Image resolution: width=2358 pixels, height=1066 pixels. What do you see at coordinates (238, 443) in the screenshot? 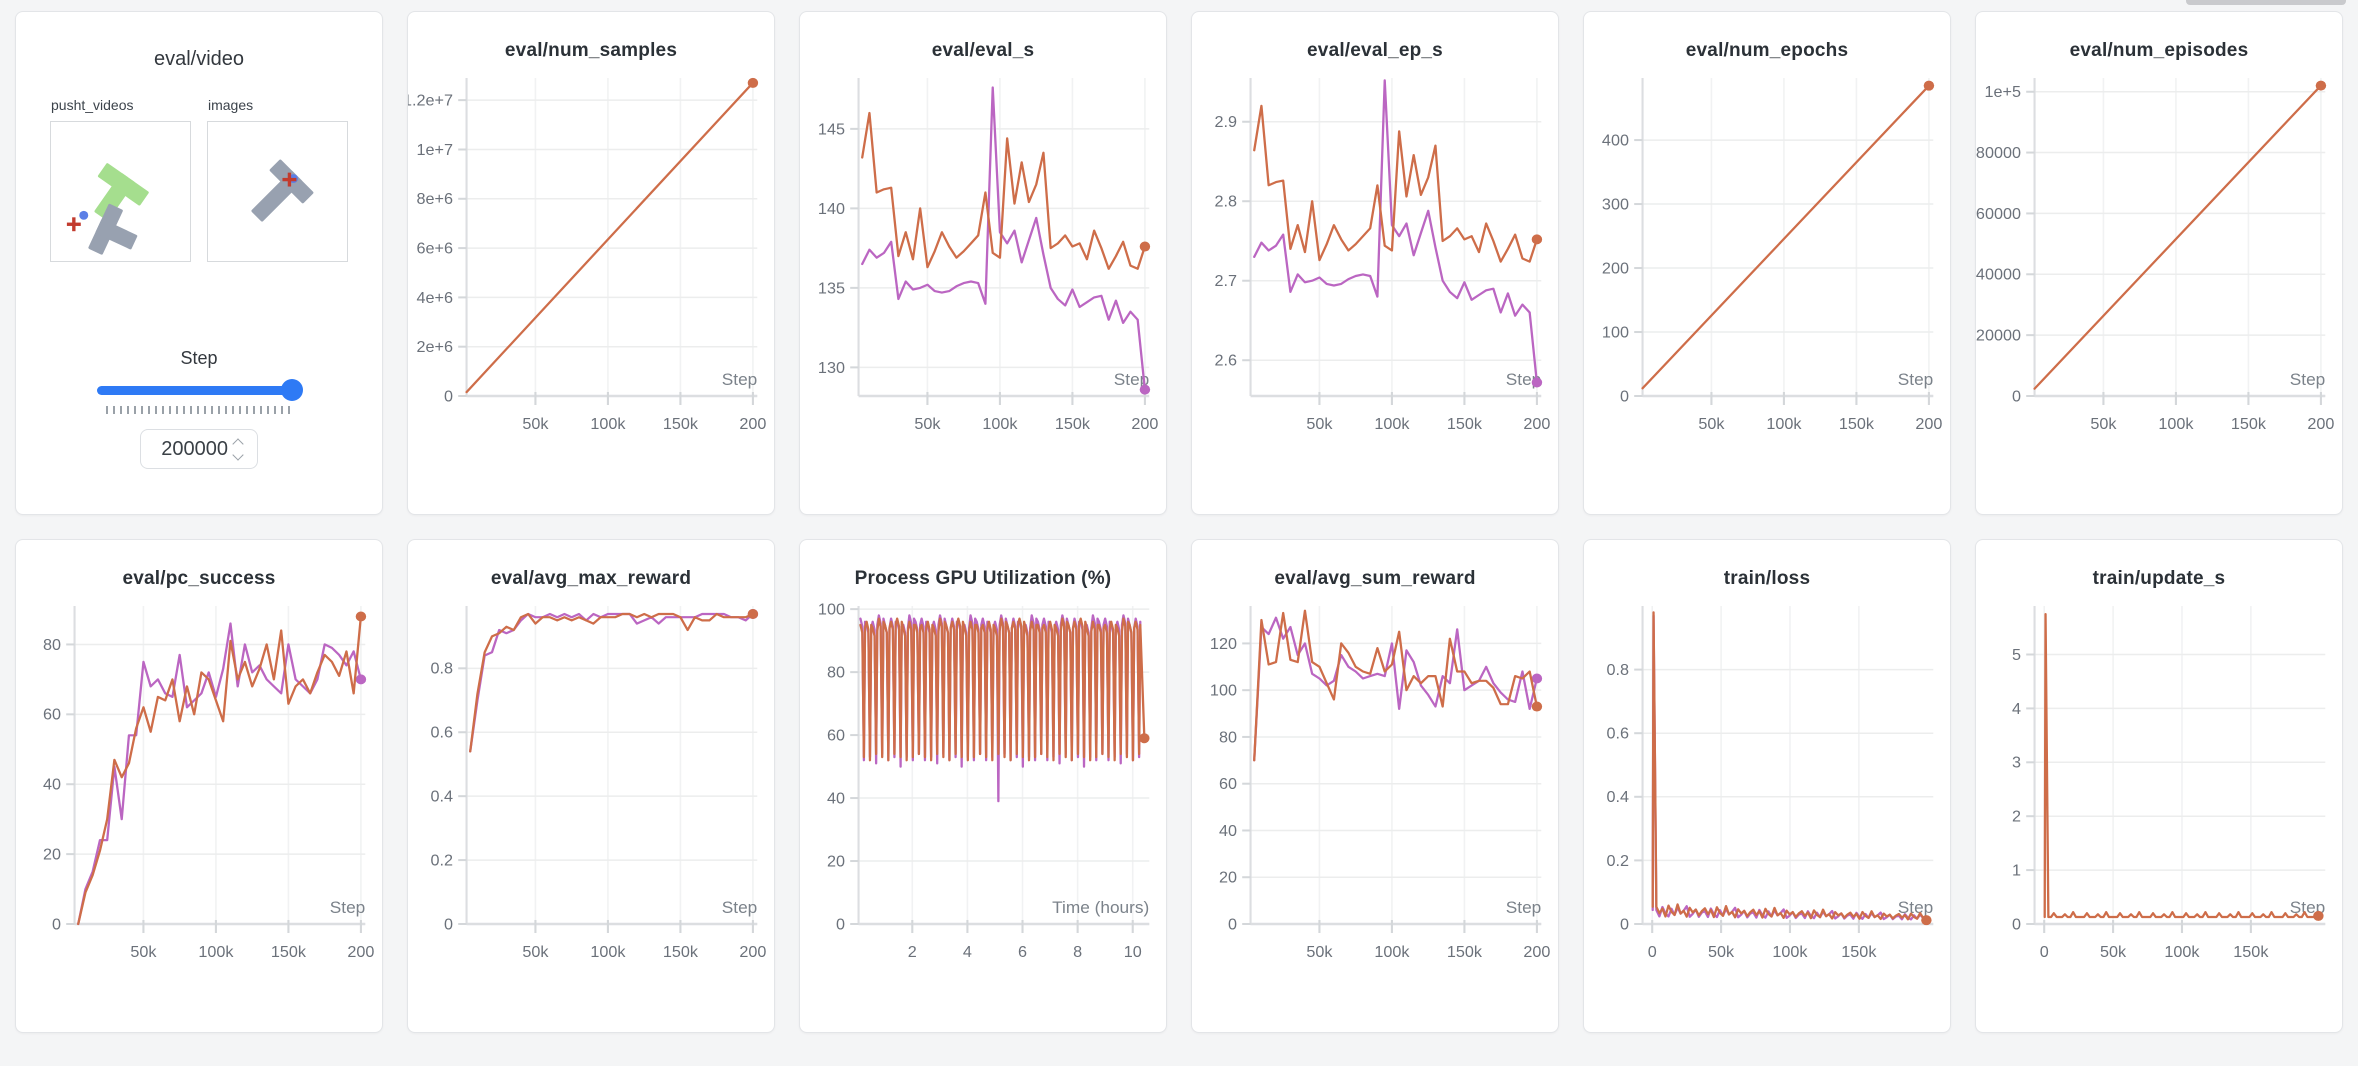
I see `stepper-up-icon` at bounding box center [238, 443].